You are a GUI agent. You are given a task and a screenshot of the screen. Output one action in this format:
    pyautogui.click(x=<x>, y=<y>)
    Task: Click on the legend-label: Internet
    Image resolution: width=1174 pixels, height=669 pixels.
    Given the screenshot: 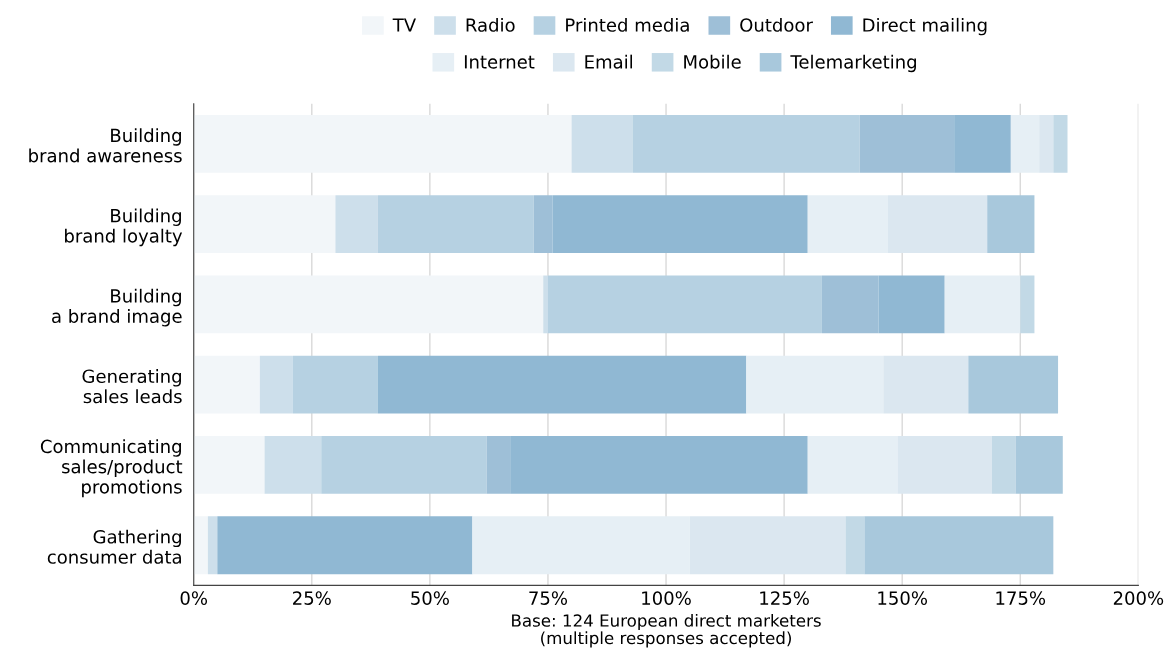 What is the action you would take?
    pyautogui.click(x=499, y=62)
    